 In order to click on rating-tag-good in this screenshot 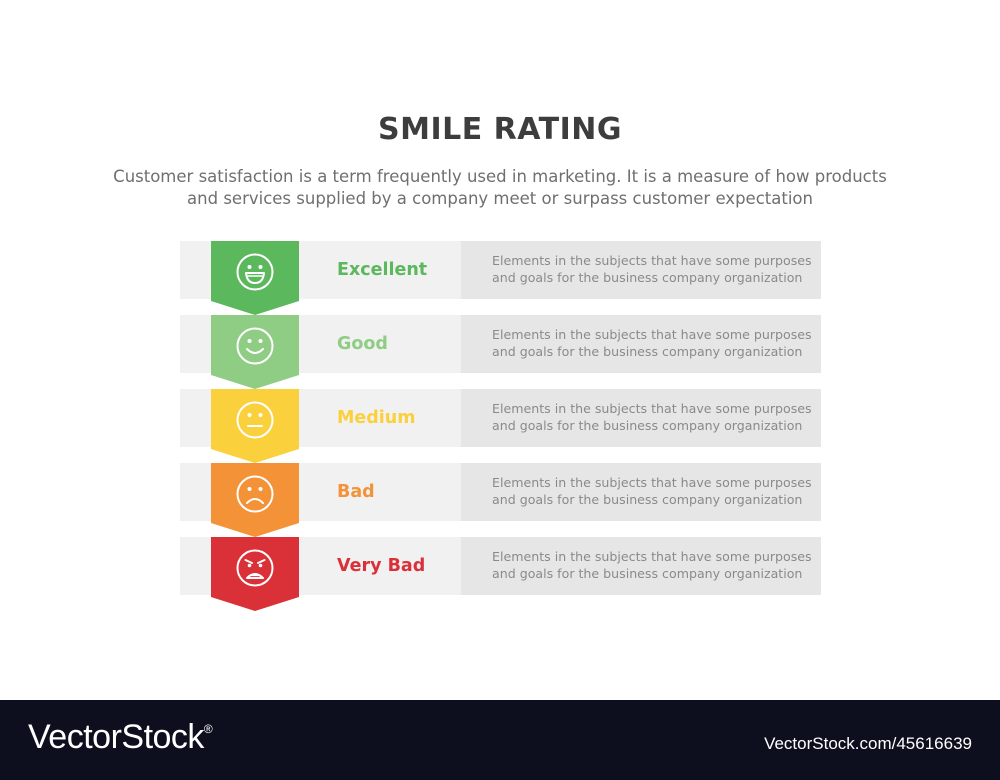, I will do `click(255, 352)`.